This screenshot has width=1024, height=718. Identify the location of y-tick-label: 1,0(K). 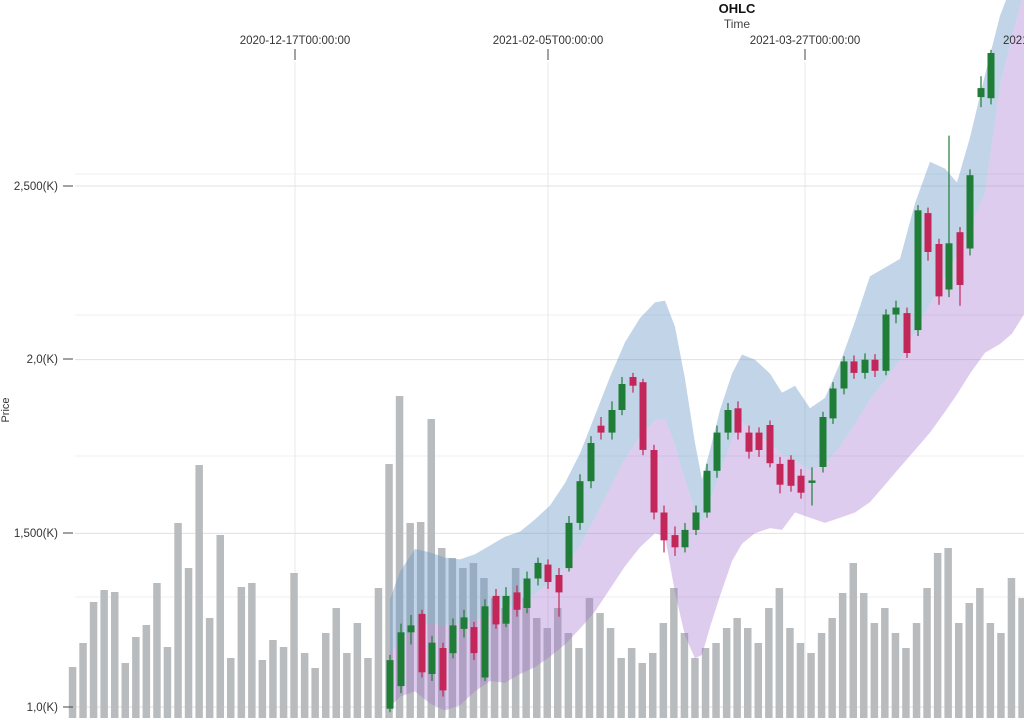
(42, 708).